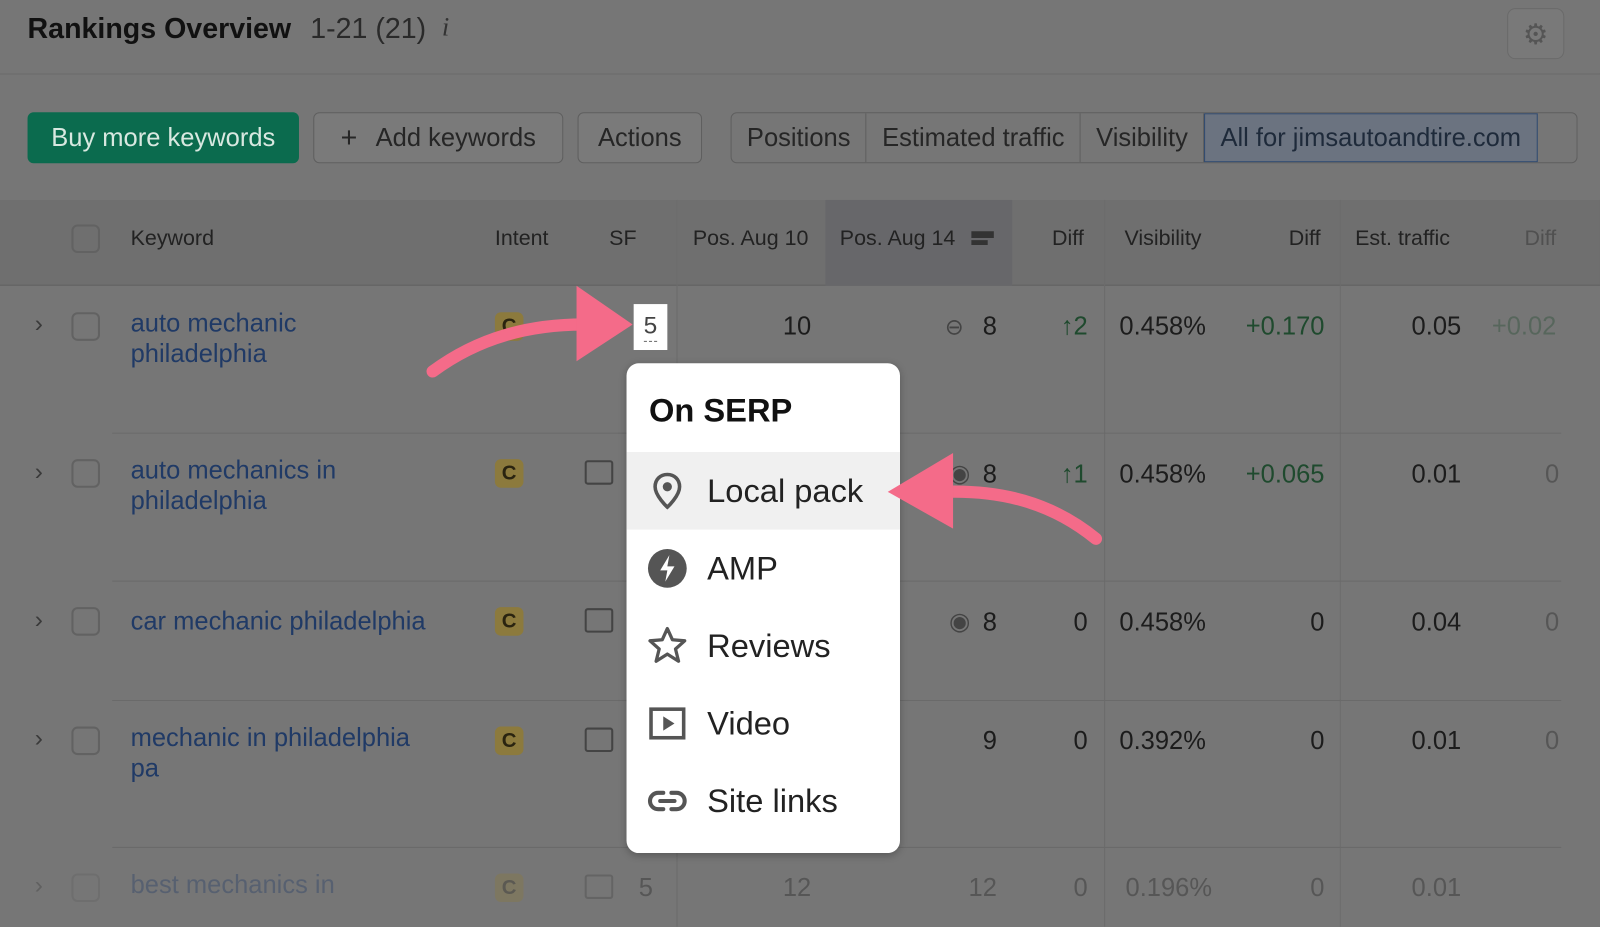 The height and width of the screenshot is (927, 1600). I want to click on arrow-to-local-pack, so click(1019, 515).